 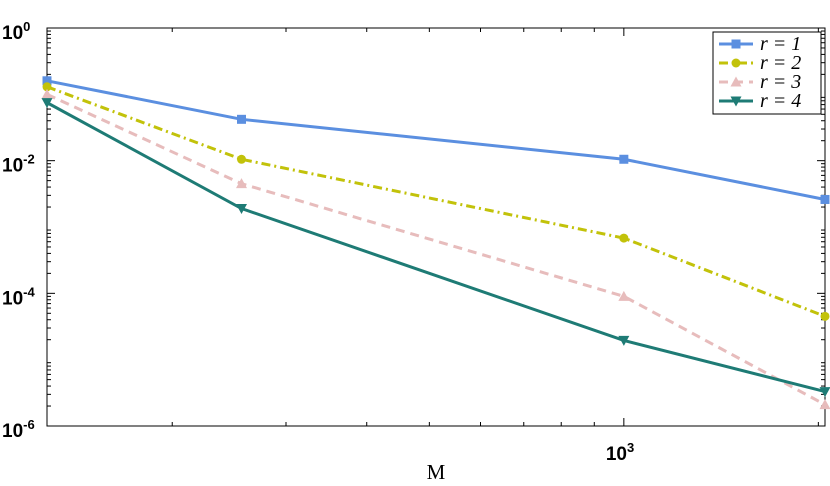 I want to click on legend-label: r = 4, so click(x=780, y=101).